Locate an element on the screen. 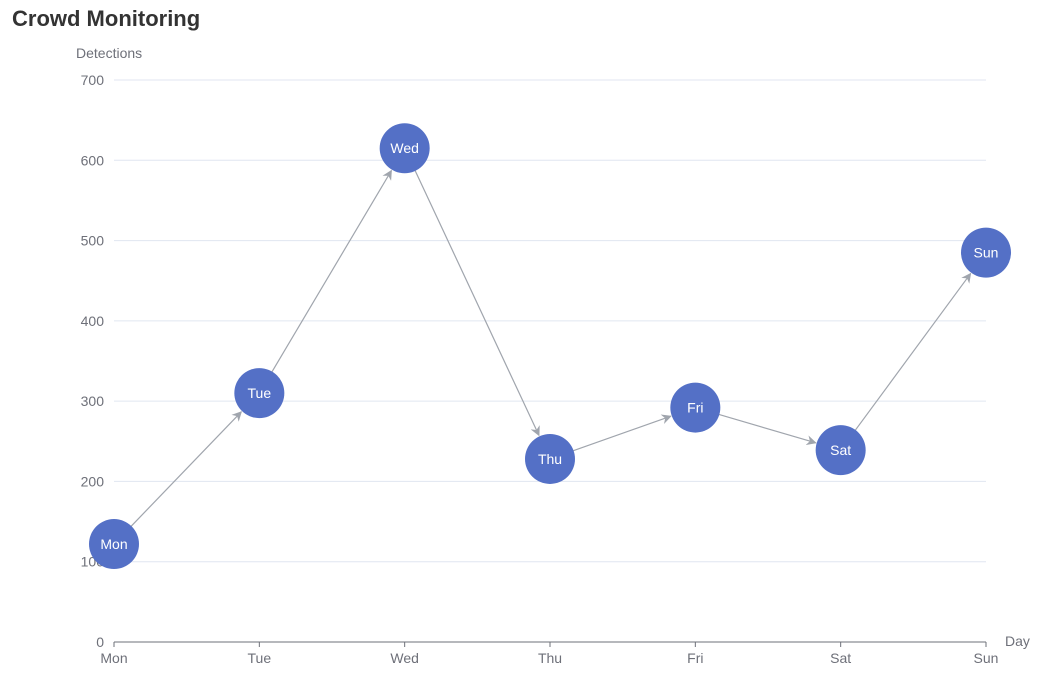 The height and width of the screenshot is (687, 1056). x-tick-label: Wed is located at coordinates (404, 658).